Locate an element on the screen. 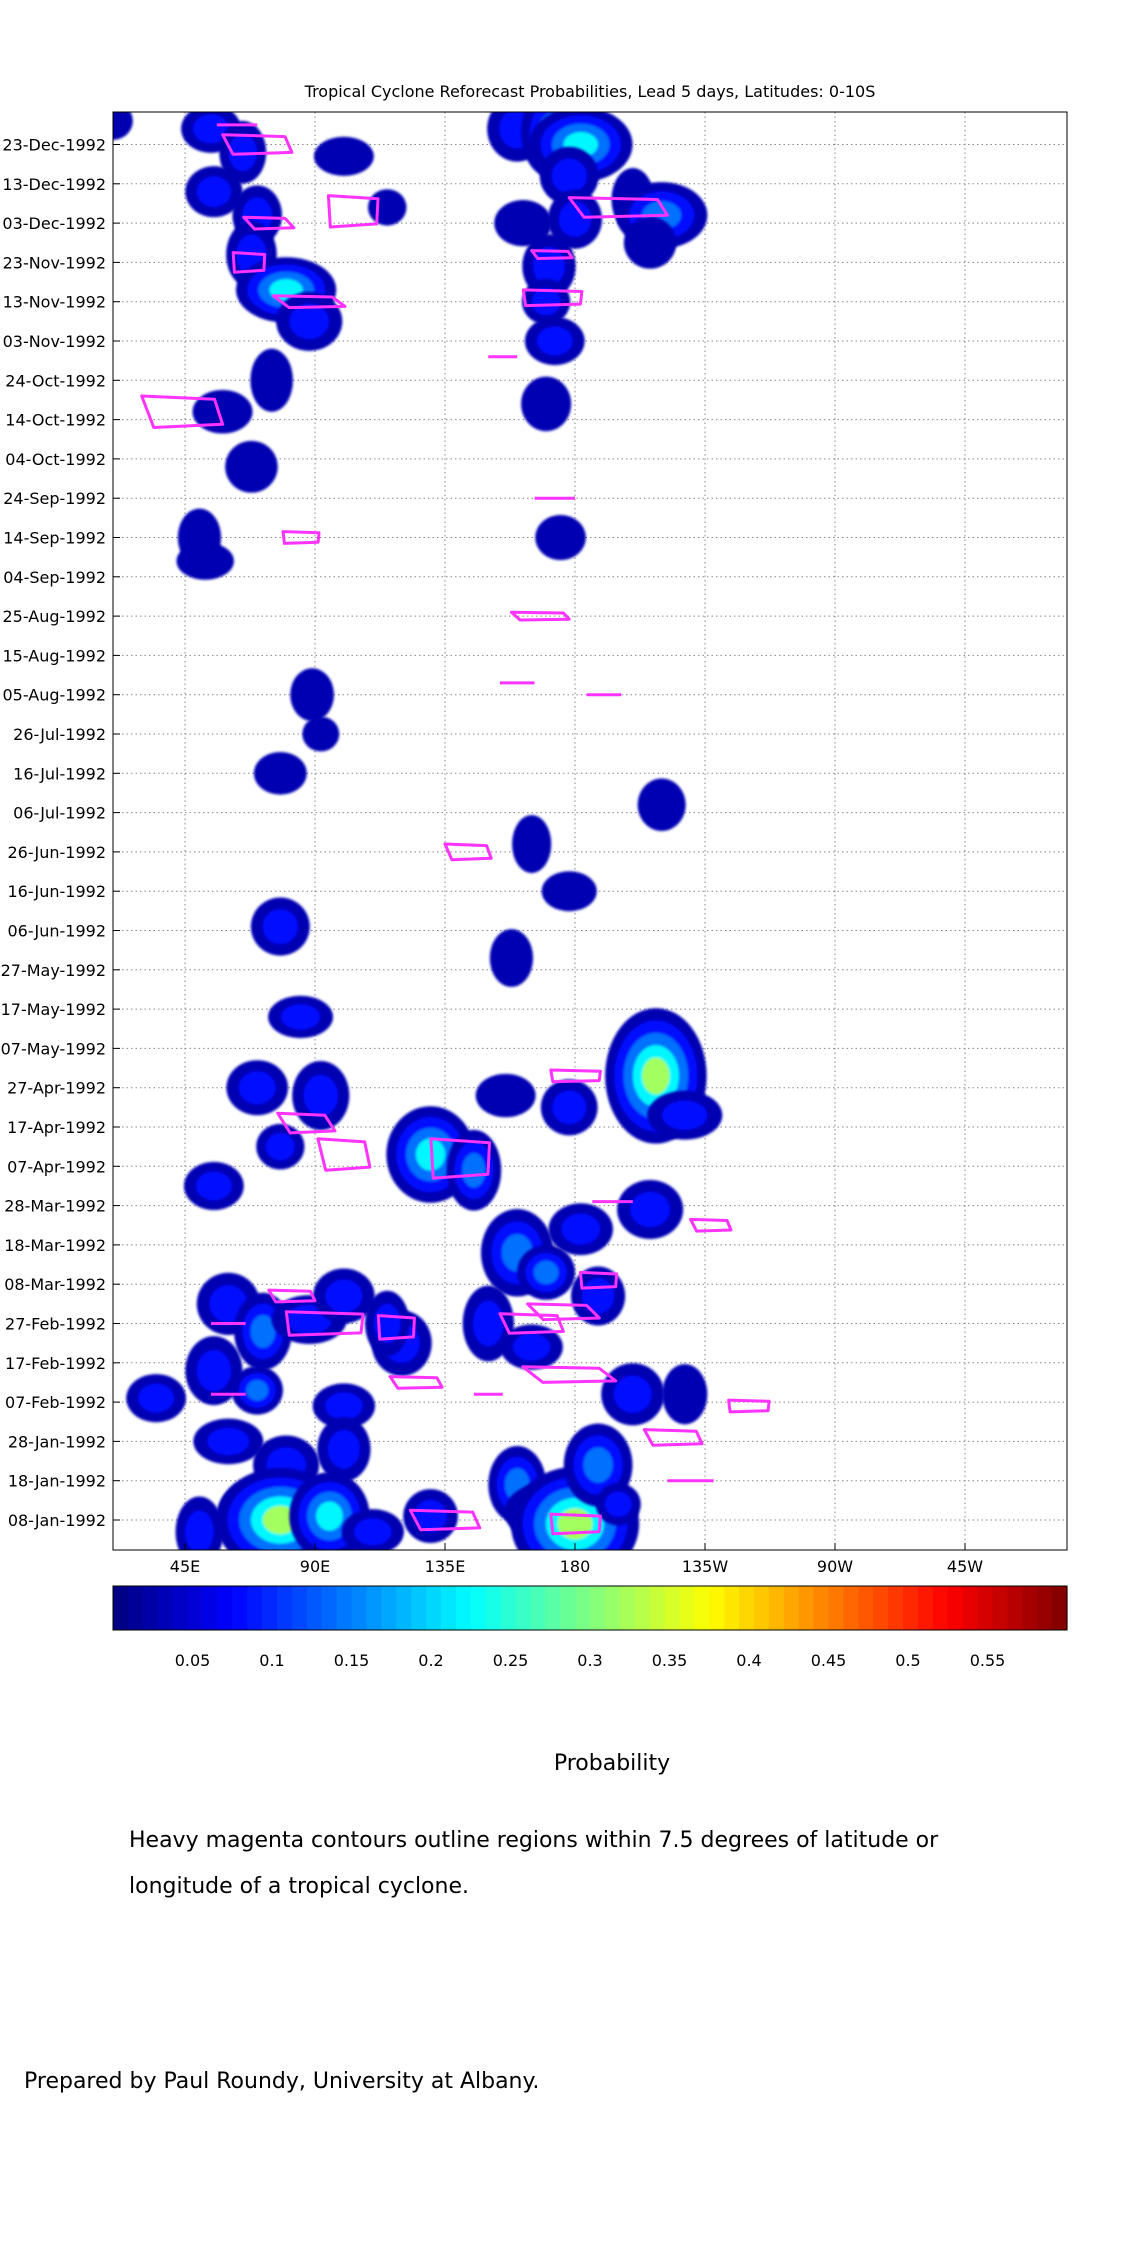  y-tick-label: 27-Apr-1992 is located at coordinates (56, 1088).